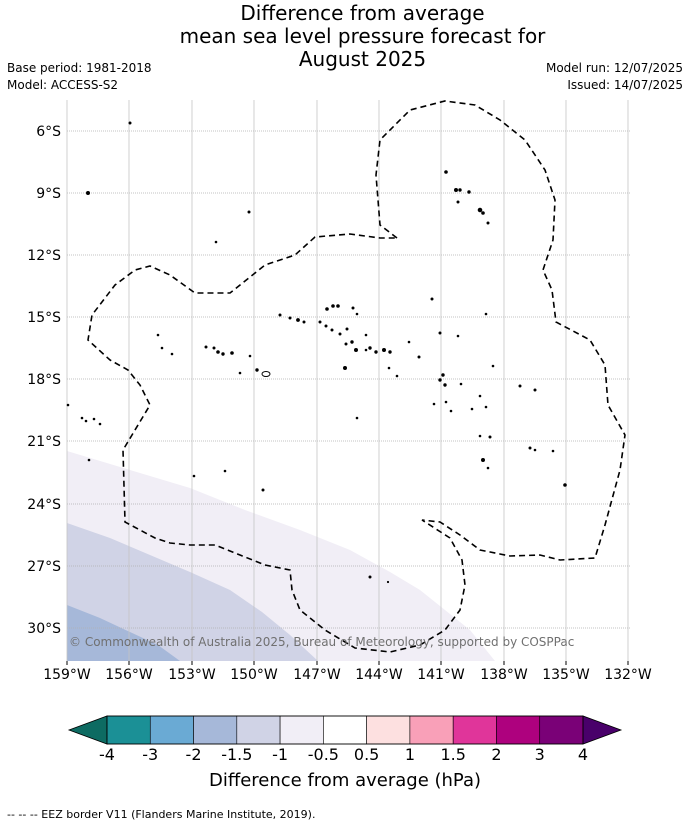 Image resolution: width=690 pixels, height=827 pixels. Describe the element at coordinates (366, 754) in the screenshot. I see `colorbar-tick-label: 0.5` at that location.